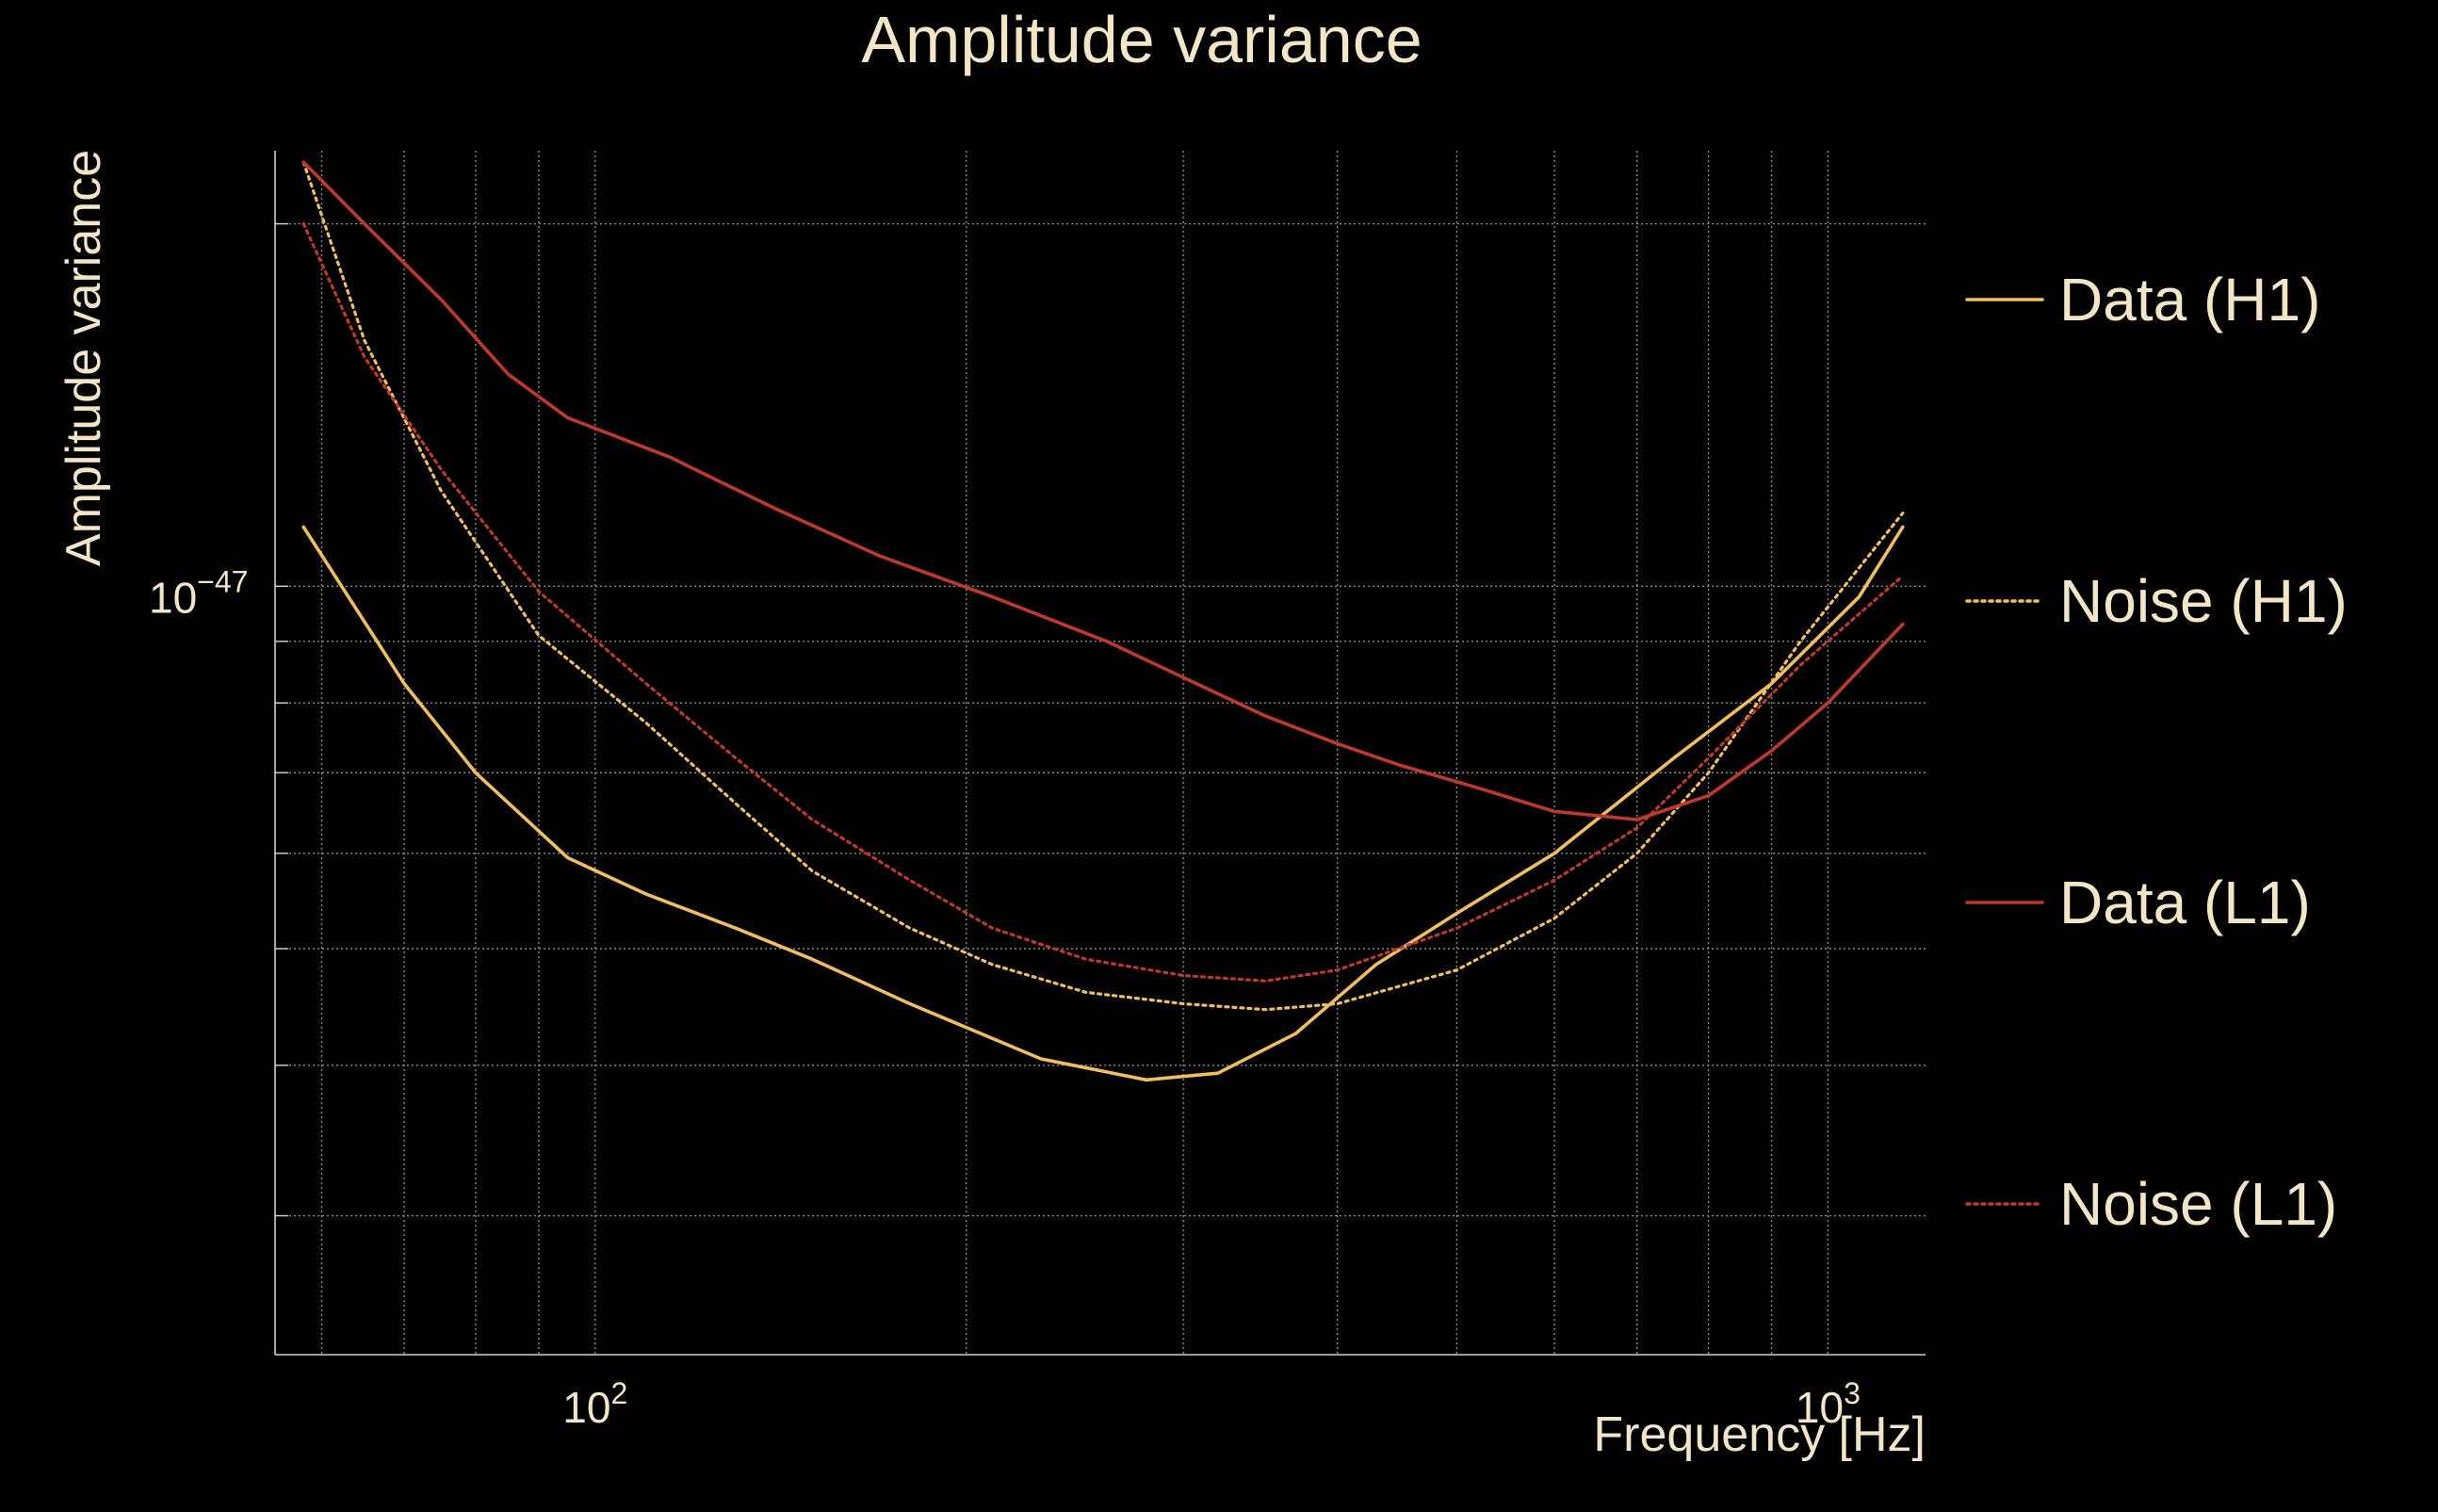  Describe the element at coordinates (594, 1404) in the screenshot. I see `x-tick-label: 10²` at that location.